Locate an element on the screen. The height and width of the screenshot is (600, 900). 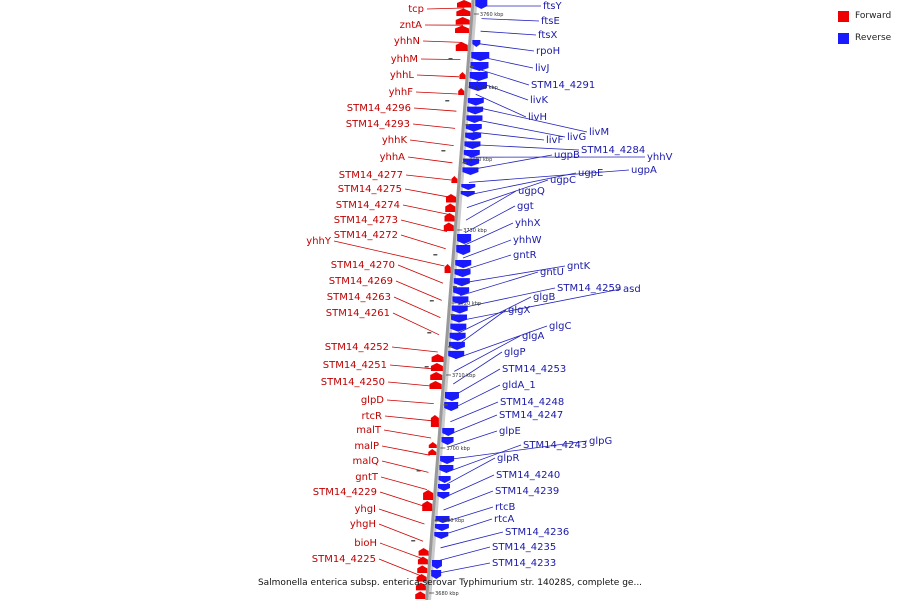
reverse-gene-label: glgC is located at coordinates (560, 326).